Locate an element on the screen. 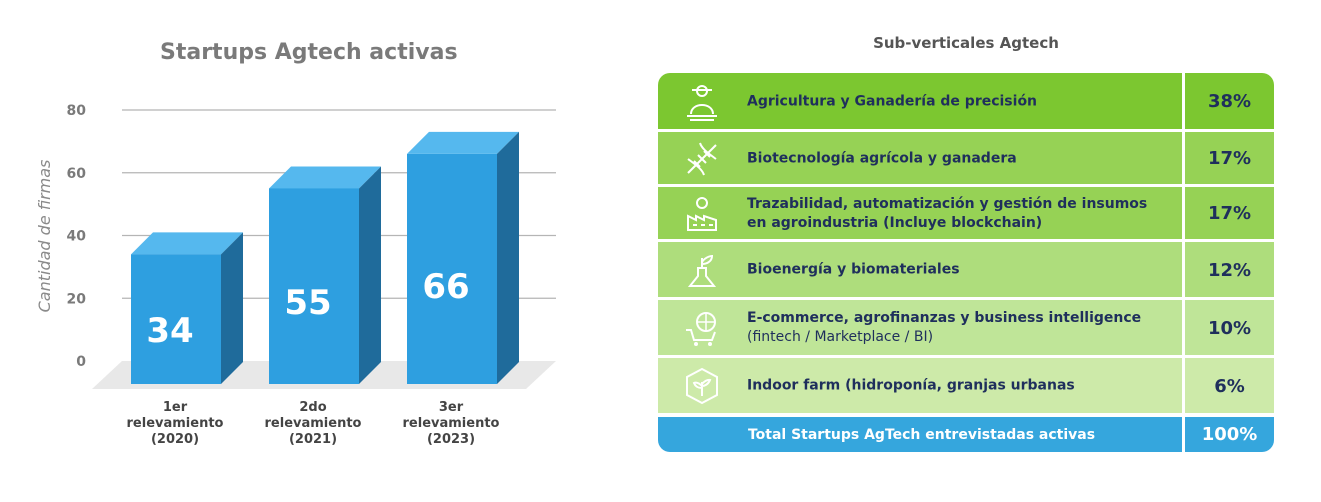 The image size is (1321, 502). x-tick-label: (2020) is located at coordinates (175, 439).